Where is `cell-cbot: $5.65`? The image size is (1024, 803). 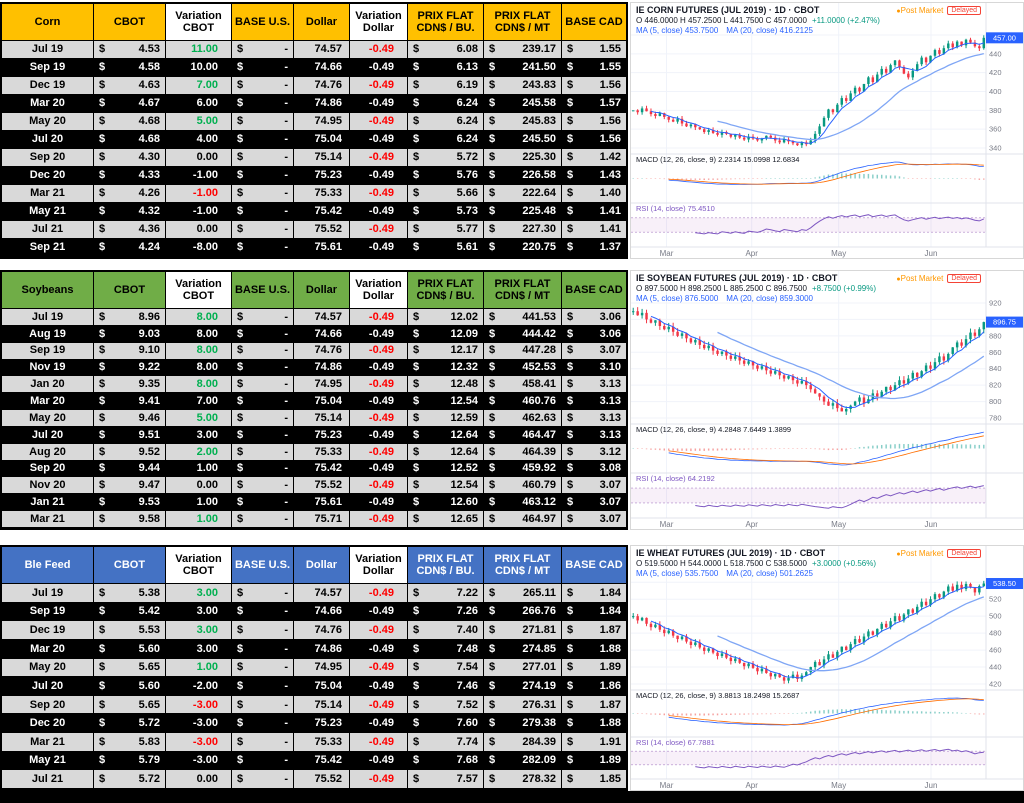
cell-cbot: $5.65 is located at coordinates (130, 668).